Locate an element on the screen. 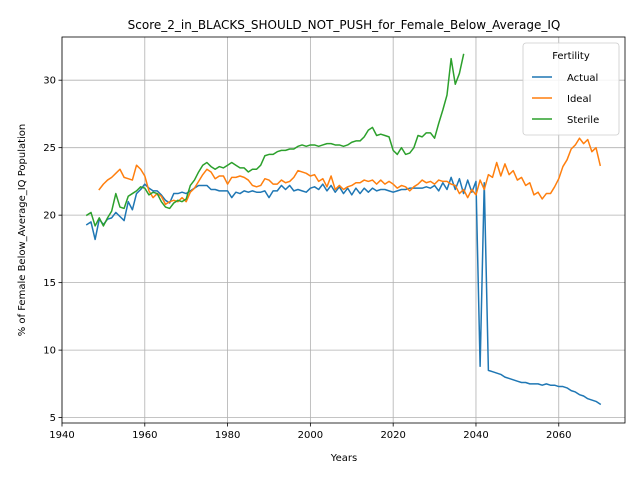 Image resolution: width=640 pixels, height=480 pixels. legend-label-ideal: Ideal is located at coordinates (579, 99).